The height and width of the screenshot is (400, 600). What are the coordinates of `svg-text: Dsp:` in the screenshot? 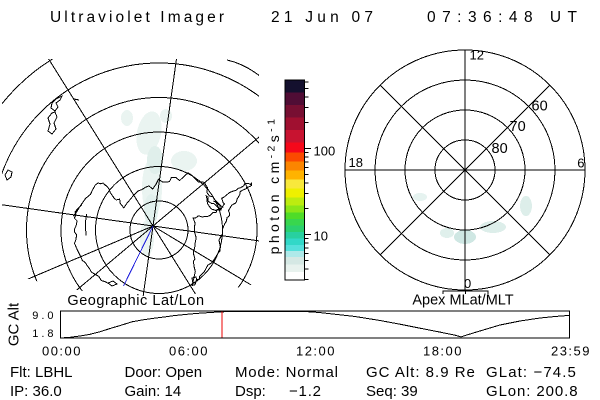 It's located at (250, 391).